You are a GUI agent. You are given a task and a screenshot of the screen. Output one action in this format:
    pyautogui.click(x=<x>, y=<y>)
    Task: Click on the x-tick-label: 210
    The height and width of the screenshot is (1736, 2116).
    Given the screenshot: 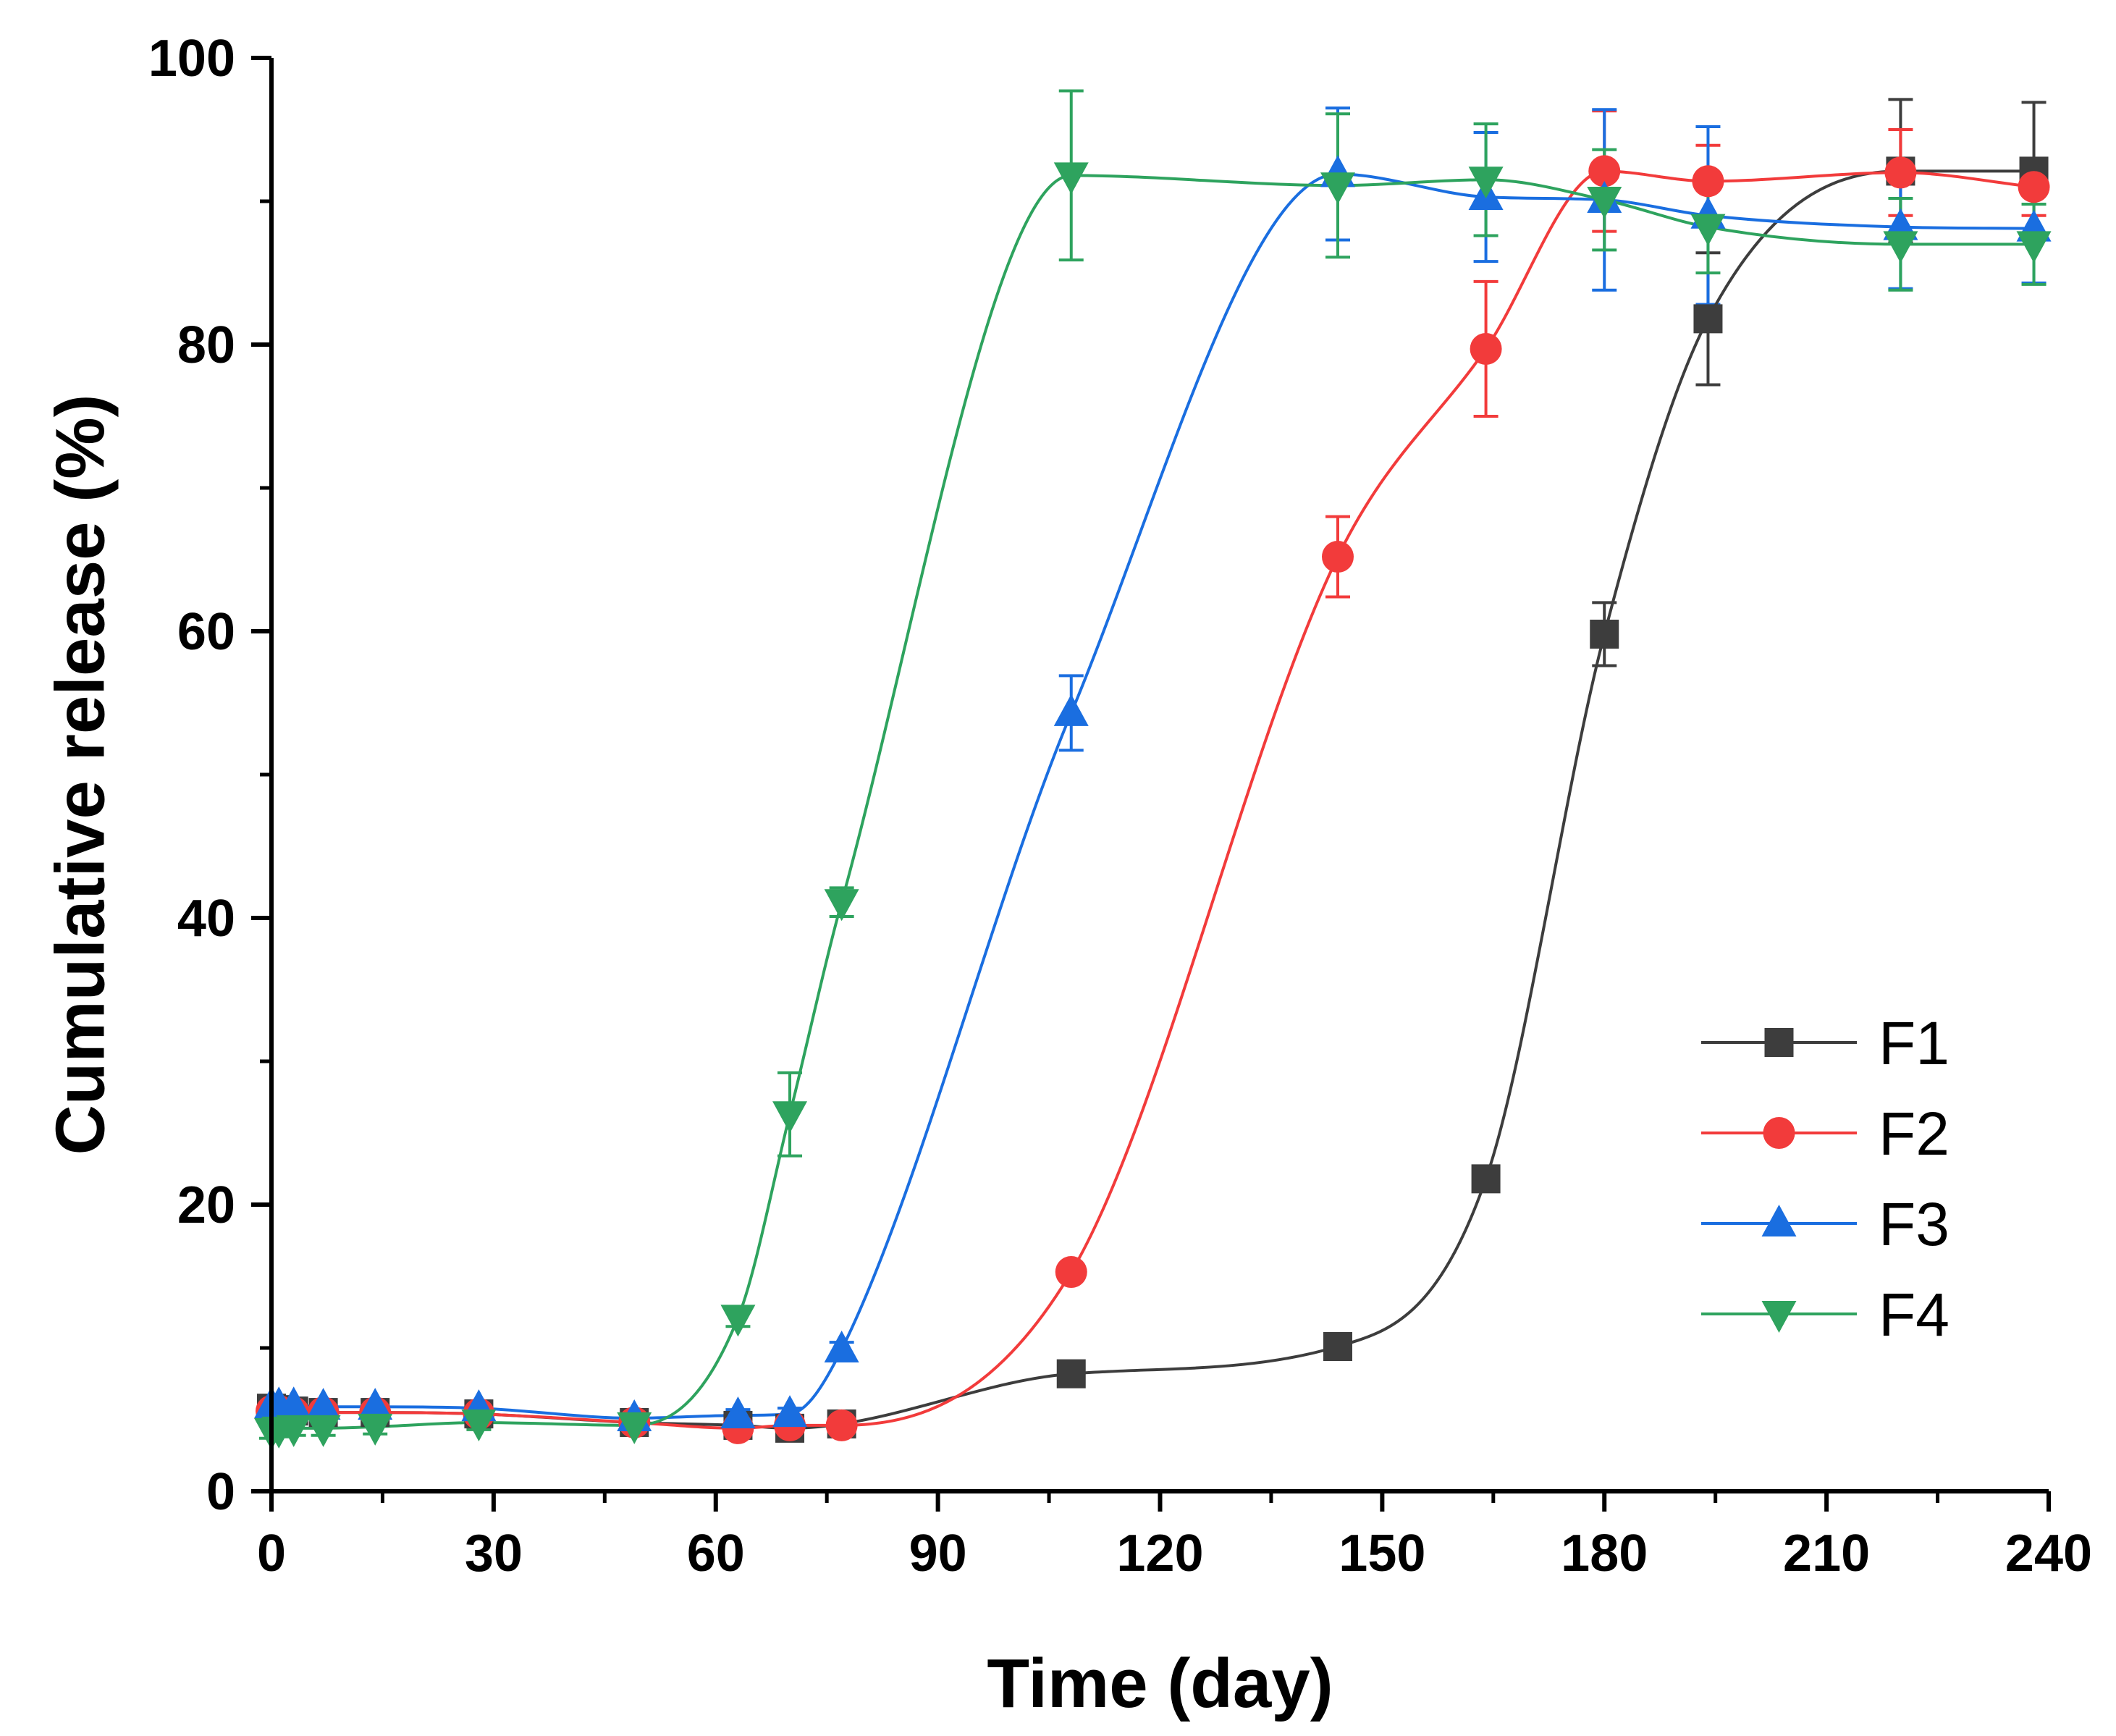 What is the action you would take?
    pyautogui.click(x=1826, y=1554)
    